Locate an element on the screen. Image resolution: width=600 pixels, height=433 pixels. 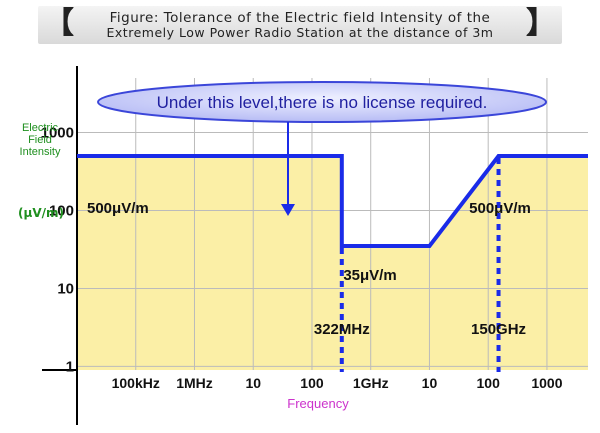
y-tick-label: 10 is located at coordinates (65, 288).